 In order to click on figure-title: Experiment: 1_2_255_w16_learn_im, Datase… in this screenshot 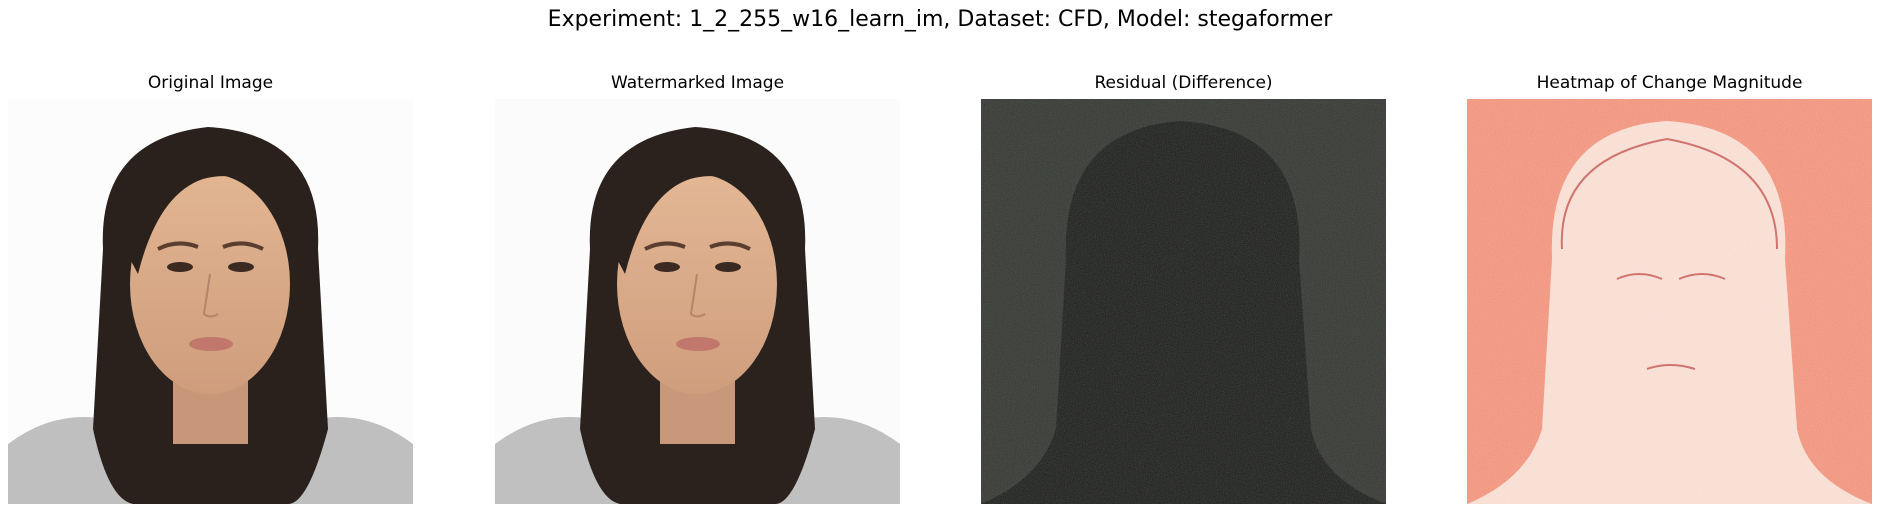, I will do `click(940, 19)`.